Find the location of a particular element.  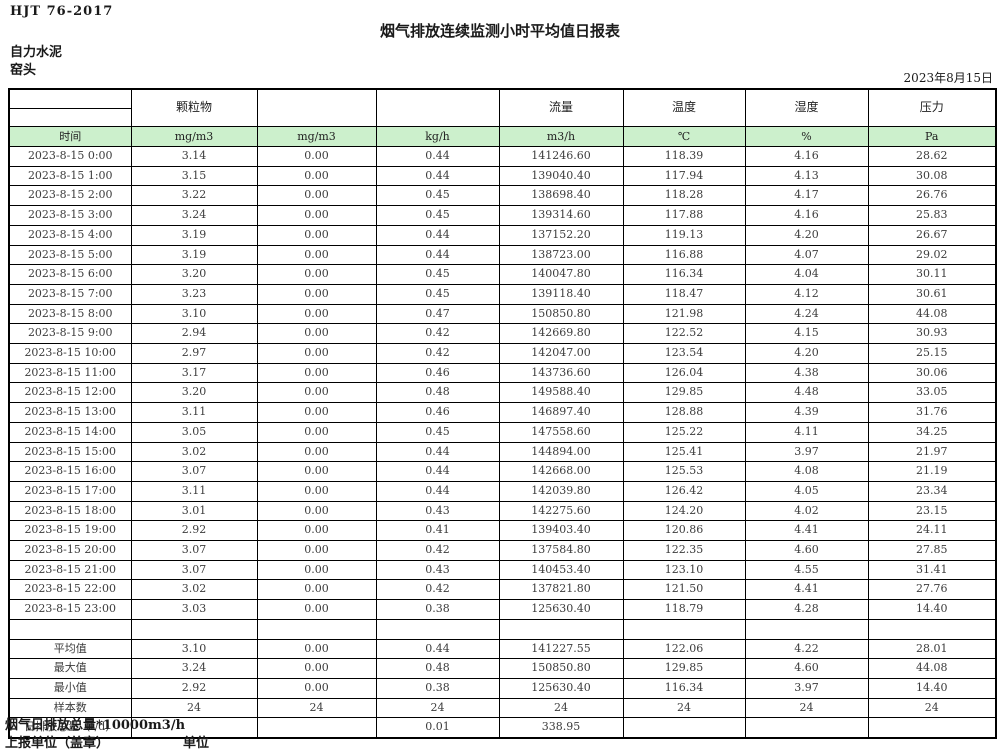

value-cell: 140453.40 is located at coordinates (561, 570).